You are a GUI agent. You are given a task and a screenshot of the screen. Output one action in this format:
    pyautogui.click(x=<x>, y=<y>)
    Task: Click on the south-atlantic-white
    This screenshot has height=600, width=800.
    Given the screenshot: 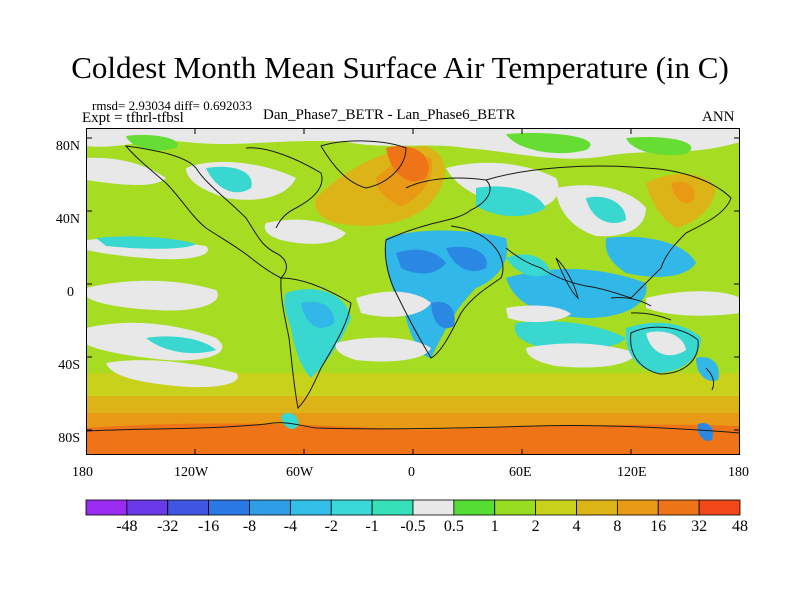 What is the action you would take?
    pyautogui.click(x=383, y=349)
    